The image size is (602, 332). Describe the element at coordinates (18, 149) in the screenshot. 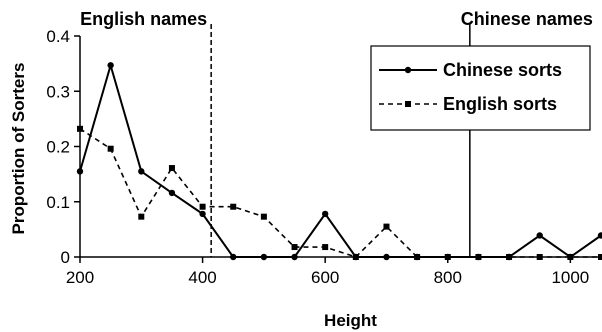

I see `y-axis-title: Proportion of Sorters` at that location.